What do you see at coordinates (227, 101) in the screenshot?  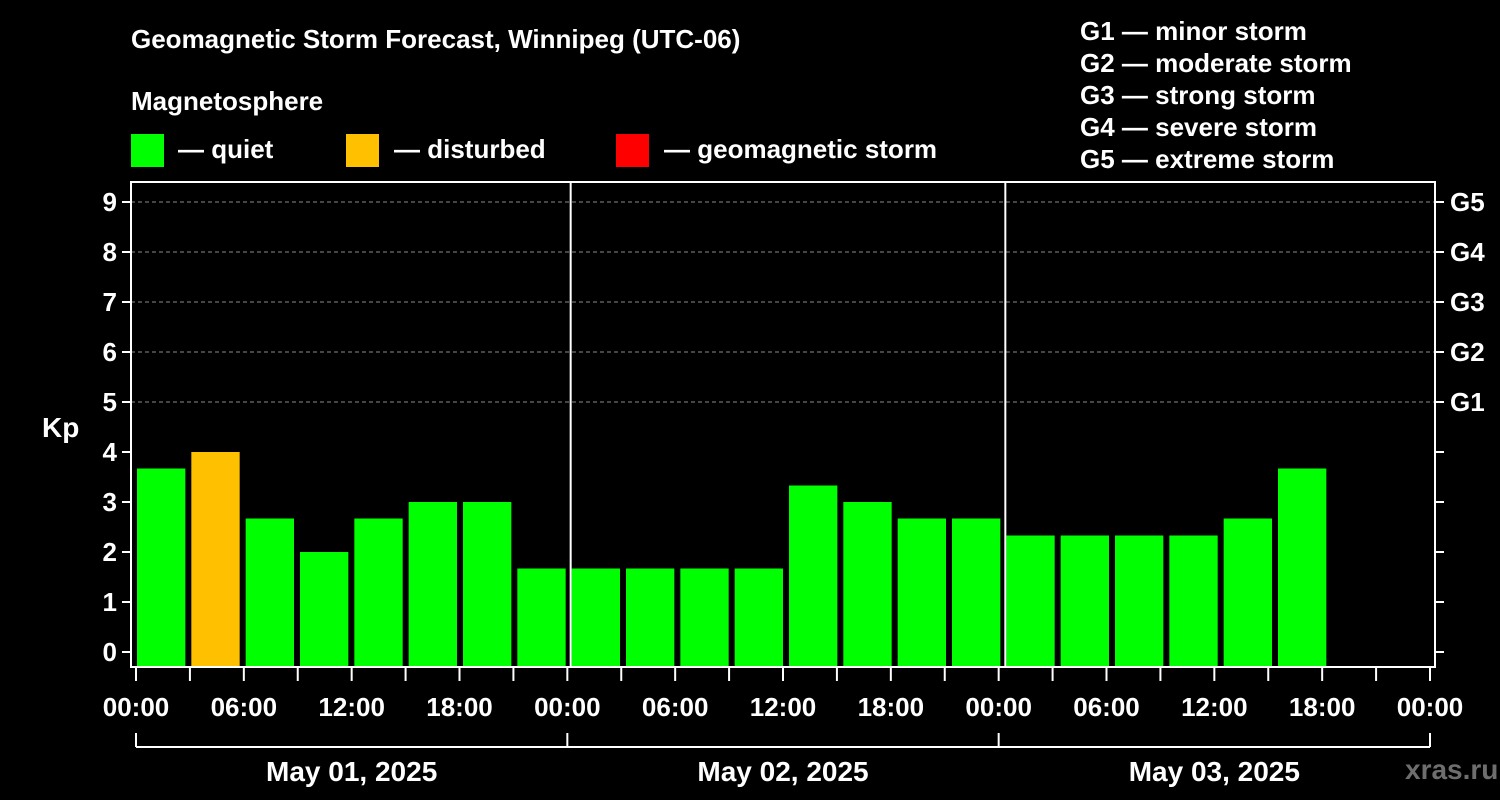 I see `legend-title: Magnetosphere` at bounding box center [227, 101].